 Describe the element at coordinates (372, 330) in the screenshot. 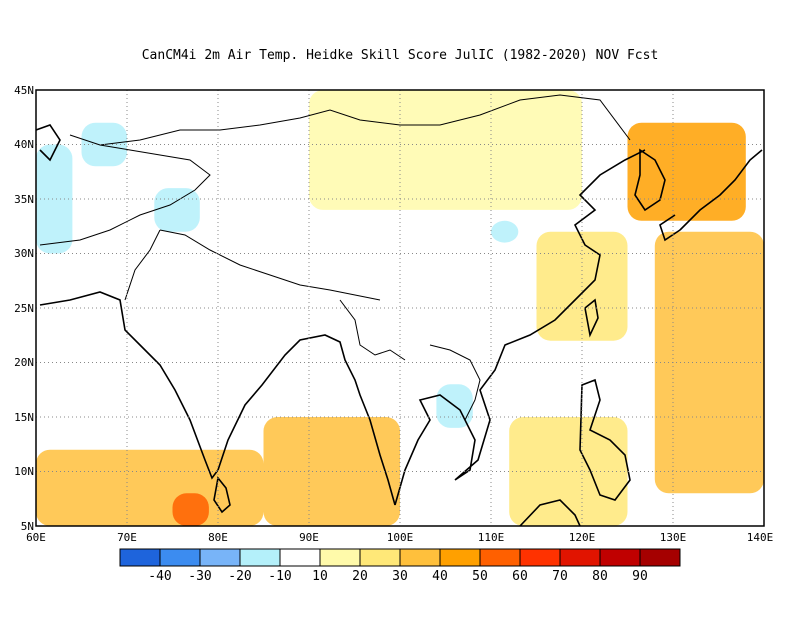

I see `border-myanmar` at that location.